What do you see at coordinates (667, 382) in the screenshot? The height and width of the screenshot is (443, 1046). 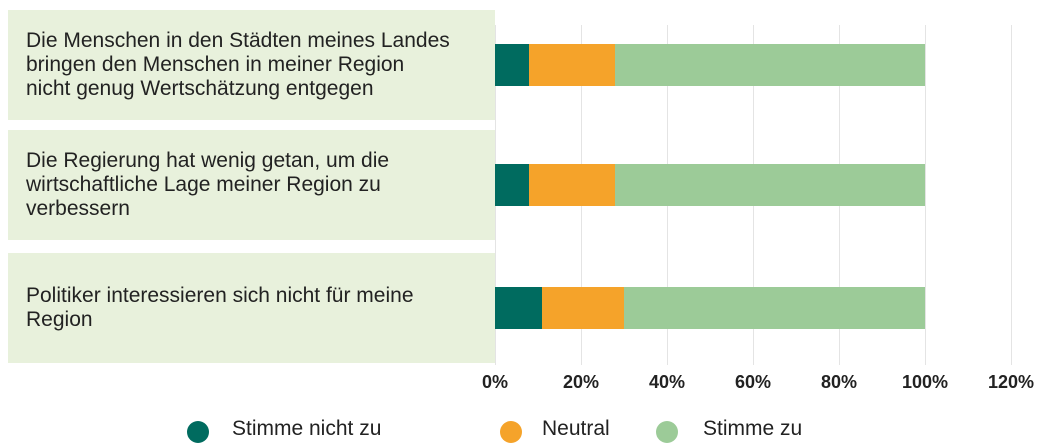 I see `x-tick-label: 40%` at bounding box center [667, 382].